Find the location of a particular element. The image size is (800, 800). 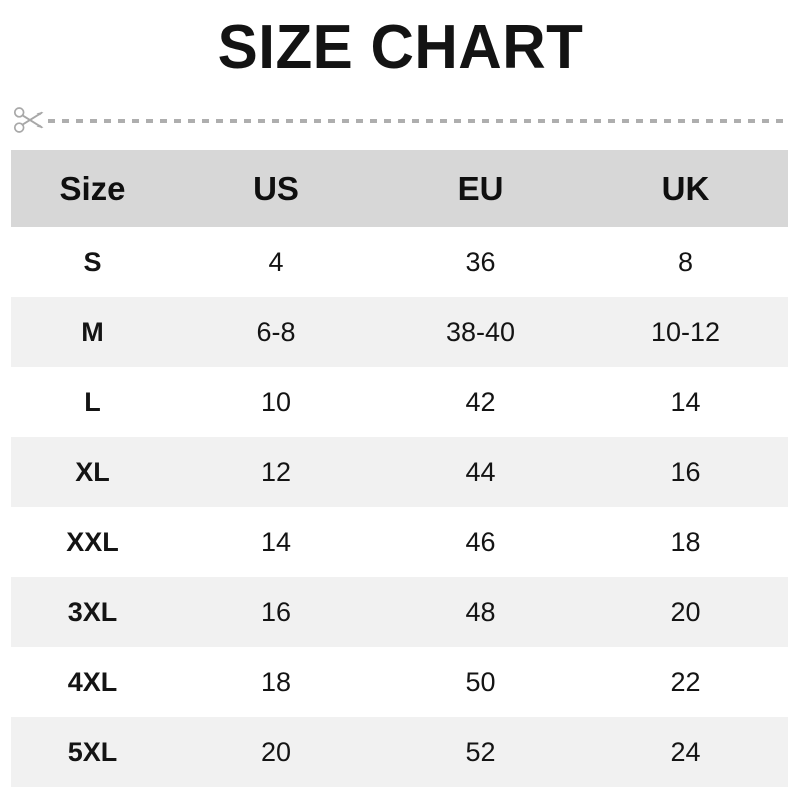

cell-us: 14 is located at coordinates (276, 542).